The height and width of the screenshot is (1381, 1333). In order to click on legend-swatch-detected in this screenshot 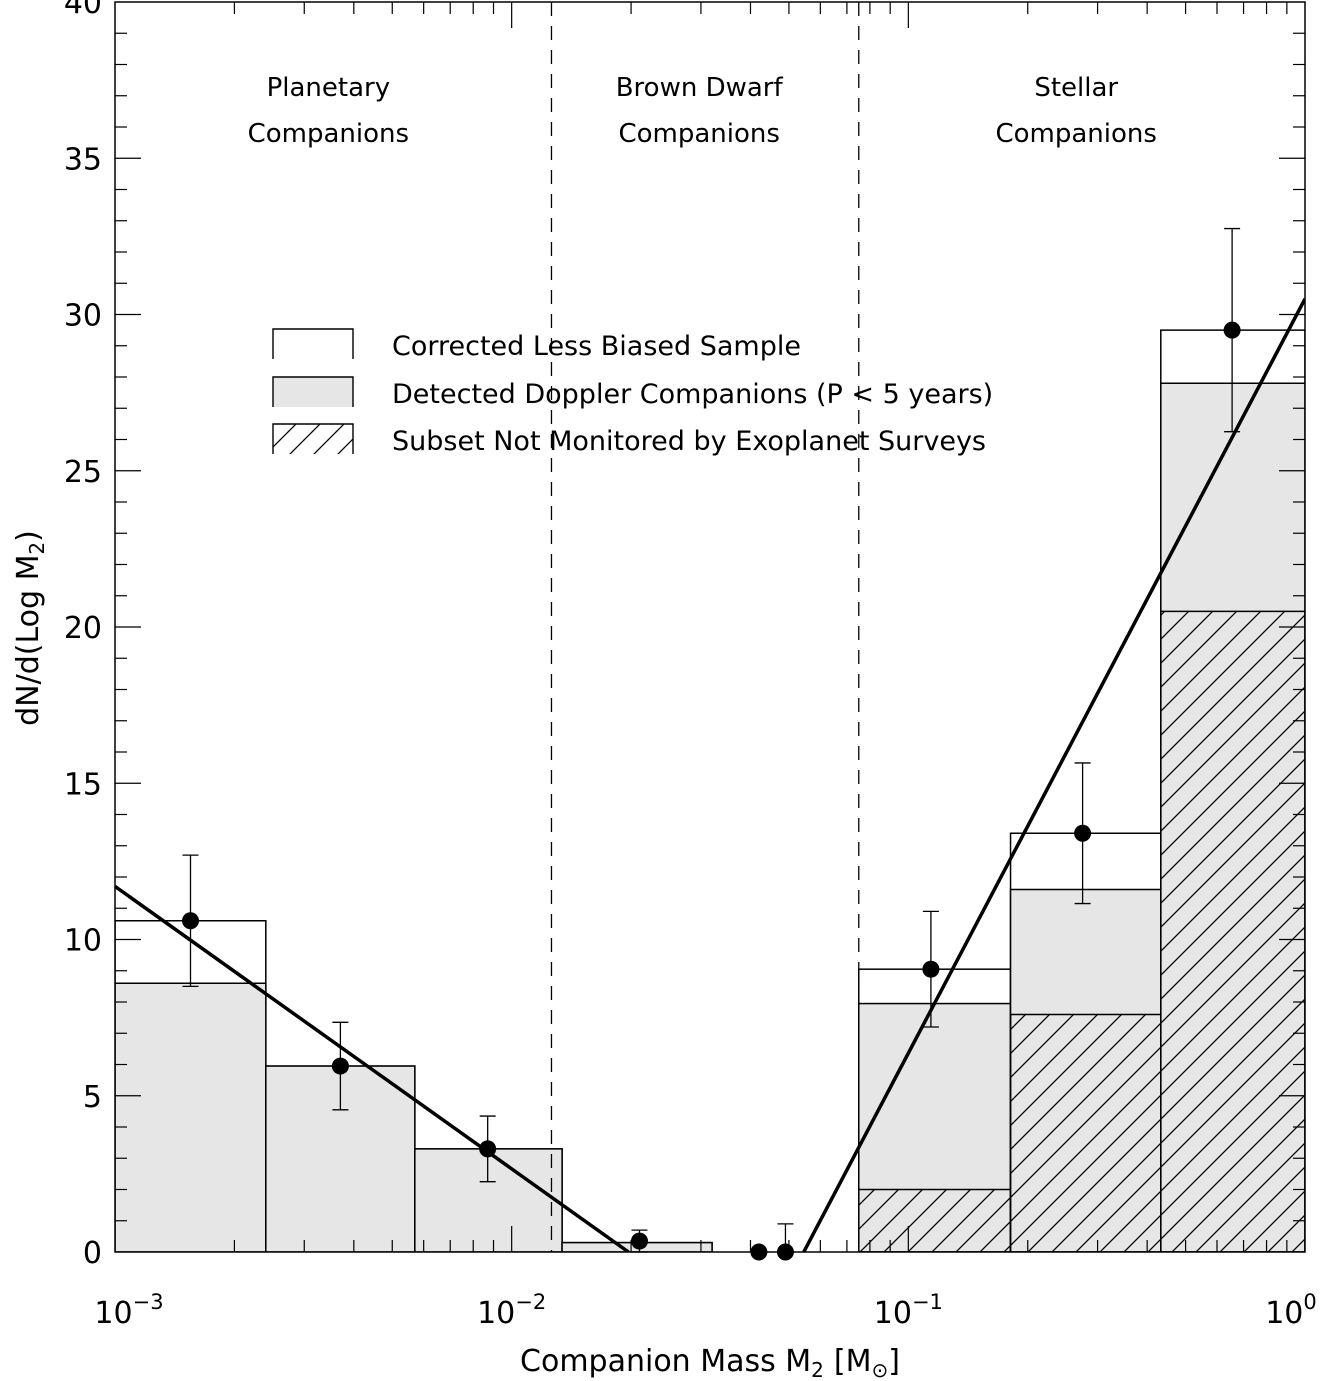, I will do `click(313, 392)`.